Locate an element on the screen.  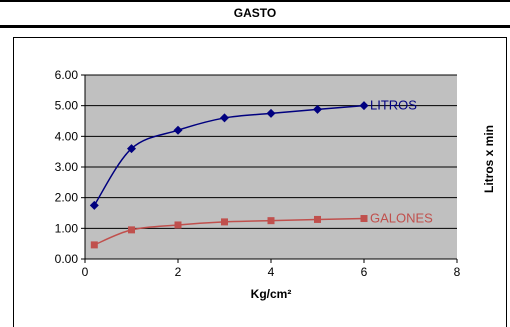
x-tick-label: 0 is located at coordinates (85, 272).